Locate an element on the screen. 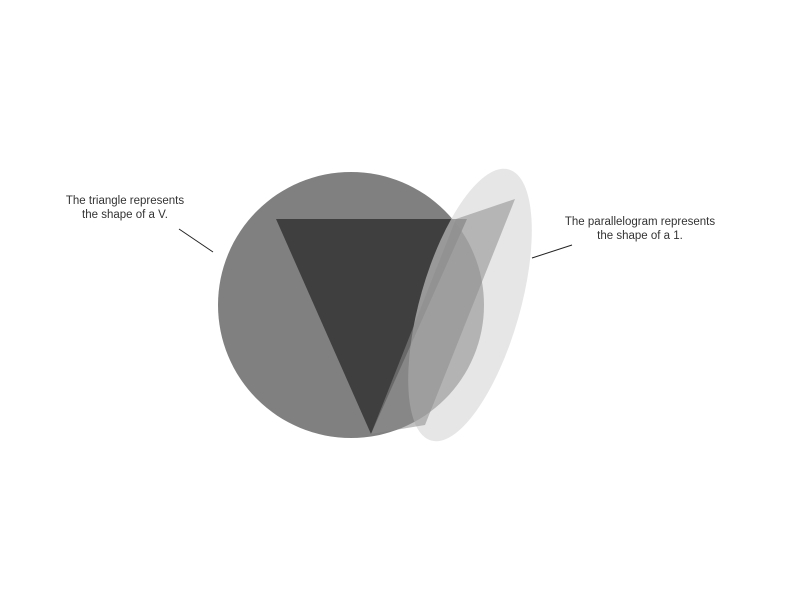 This screenshot has width=792, height=612. parallelogram-caption-line1: The parallelogram represents is located at coordinates (640, 222).